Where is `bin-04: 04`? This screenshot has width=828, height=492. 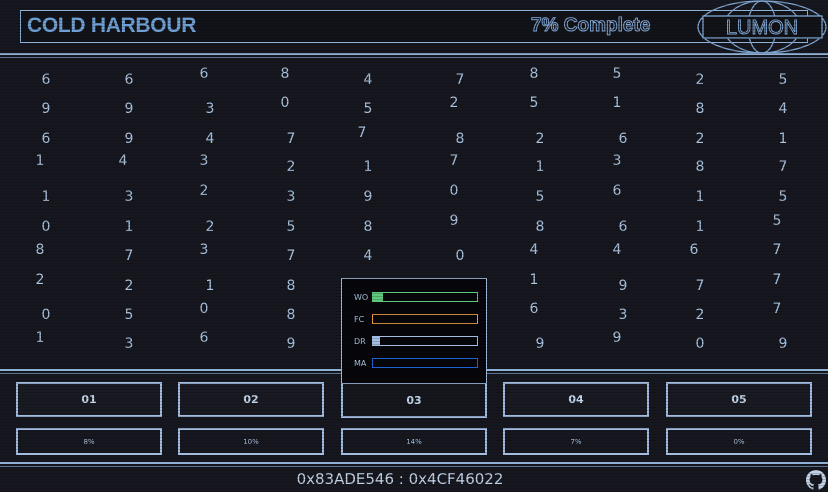 bin-04: 04 is located at coordinates (576, 399).